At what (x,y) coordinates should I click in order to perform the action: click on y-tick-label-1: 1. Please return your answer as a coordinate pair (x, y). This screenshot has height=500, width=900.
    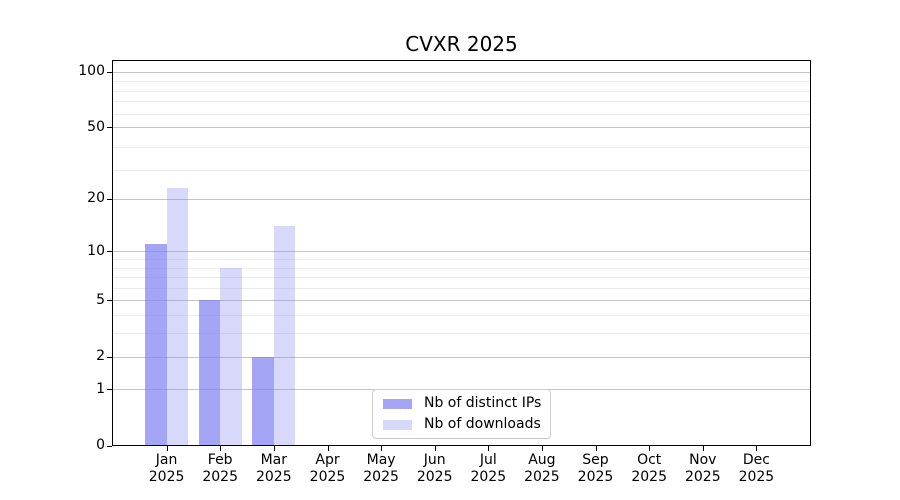
    Looking at the image, I should click on (100, 388).